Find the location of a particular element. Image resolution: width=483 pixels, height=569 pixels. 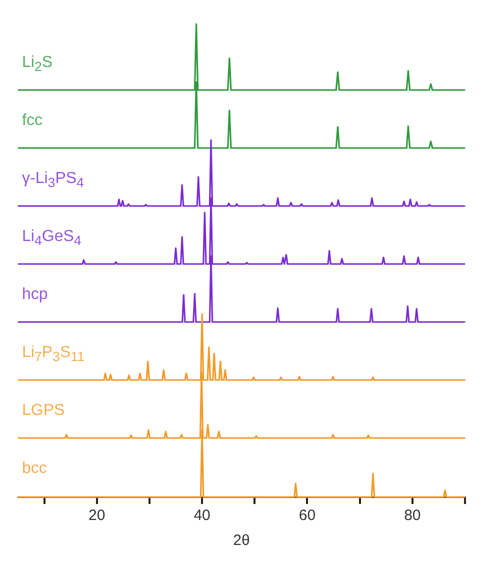

series-label: Li$_{2}$S is located at coordinates (37, 64).